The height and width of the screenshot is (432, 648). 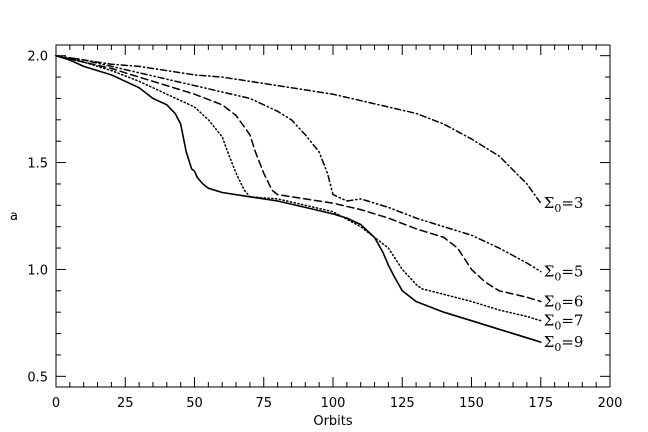 What do you see at coordinates (471, 403) in the screenshot?
I see `x-tick-label: 150` at bounding box center [471, 403].